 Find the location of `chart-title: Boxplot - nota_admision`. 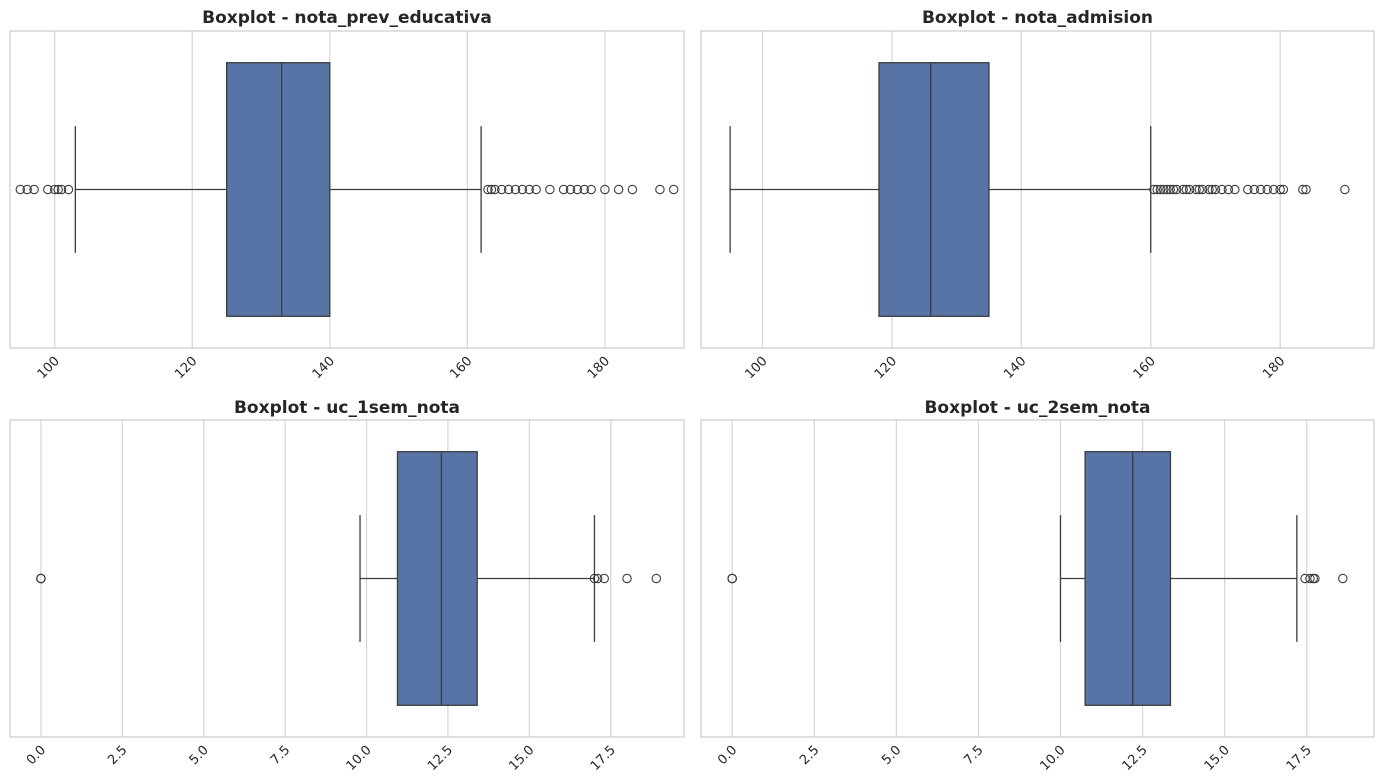

chart-title: Boxplot - nota_admision is located at coordinates (1037, 18).